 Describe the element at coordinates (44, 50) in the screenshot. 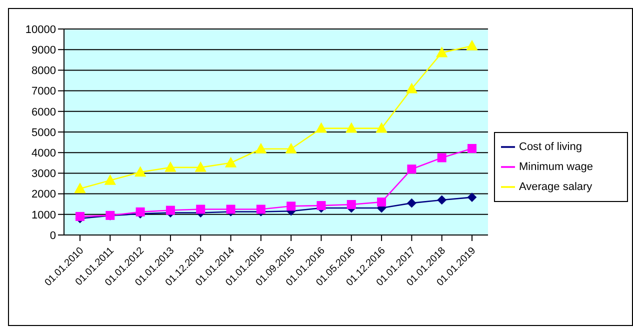

I see `y-tick-label: 9000` at that location.